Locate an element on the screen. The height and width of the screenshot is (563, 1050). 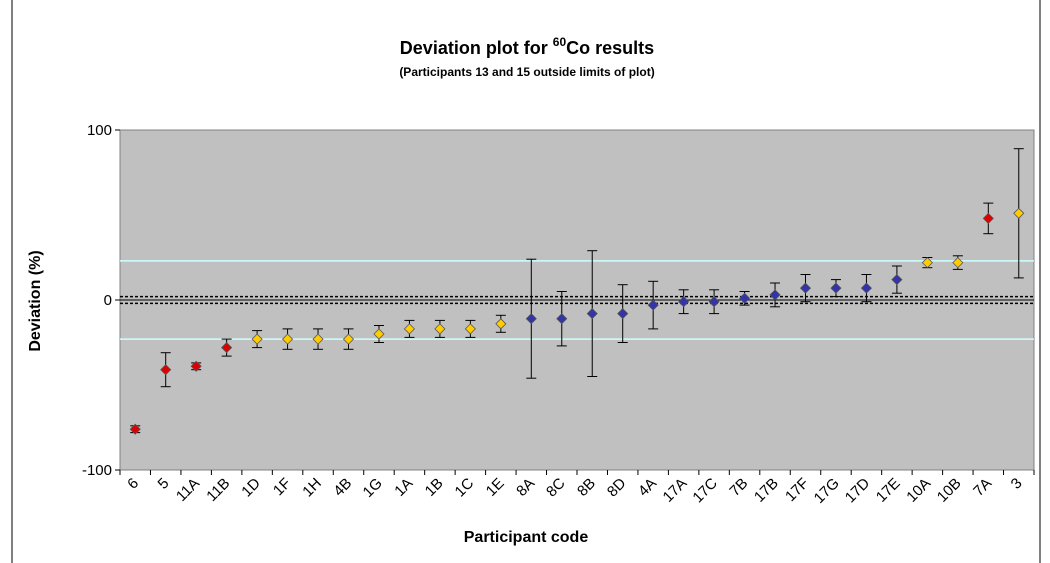
x-axis-title: Participant code is located at coordinates (526, 537).